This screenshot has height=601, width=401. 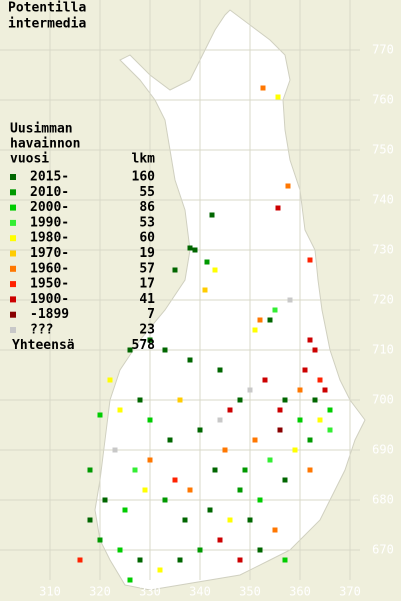 What do you see at coordinates (49, 192) in the screenshot?
I see `legend-label: 2010-` at bounding box center [49, 192].